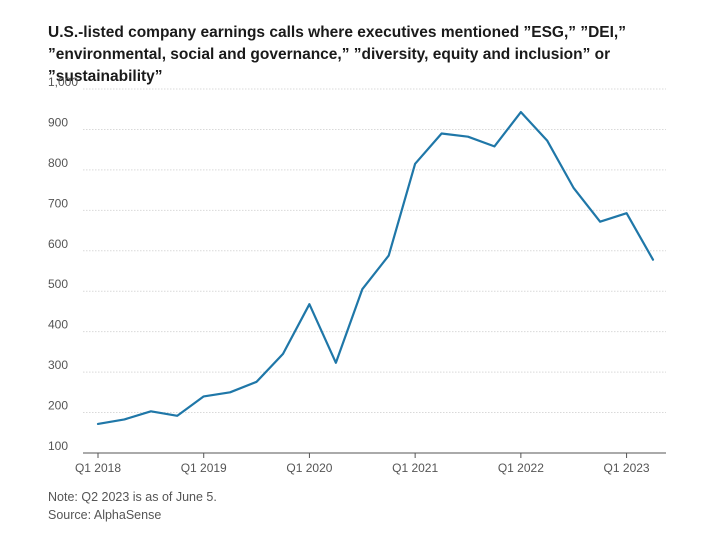 The image size is (711, 542). Describe the element at coordinates (98, 468) in the screenshot. I see `x-tick-label: Q1 2018` at that location.